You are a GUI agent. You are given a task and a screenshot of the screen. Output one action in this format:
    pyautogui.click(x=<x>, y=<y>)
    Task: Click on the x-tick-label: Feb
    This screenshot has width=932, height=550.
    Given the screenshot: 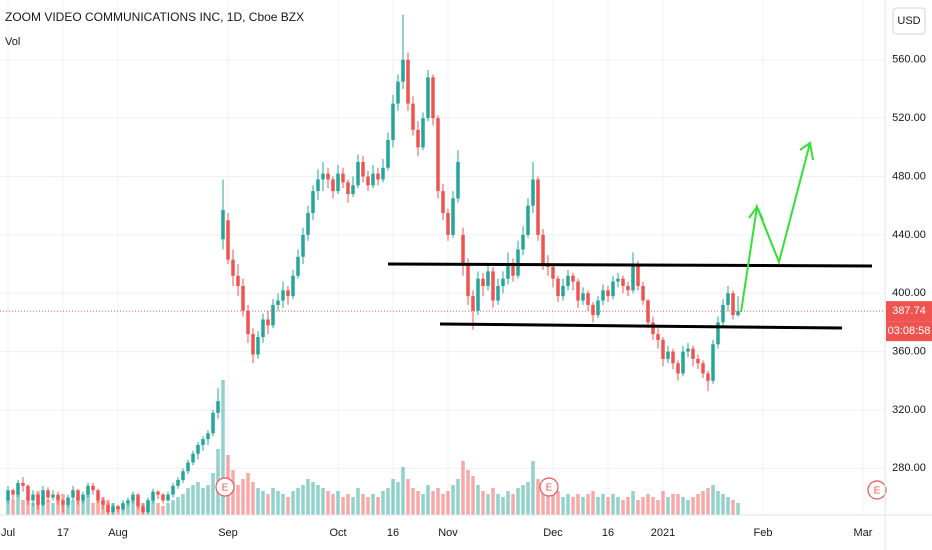 What is the action you would take?
    pyautogui.click(x=763, y=533)
    